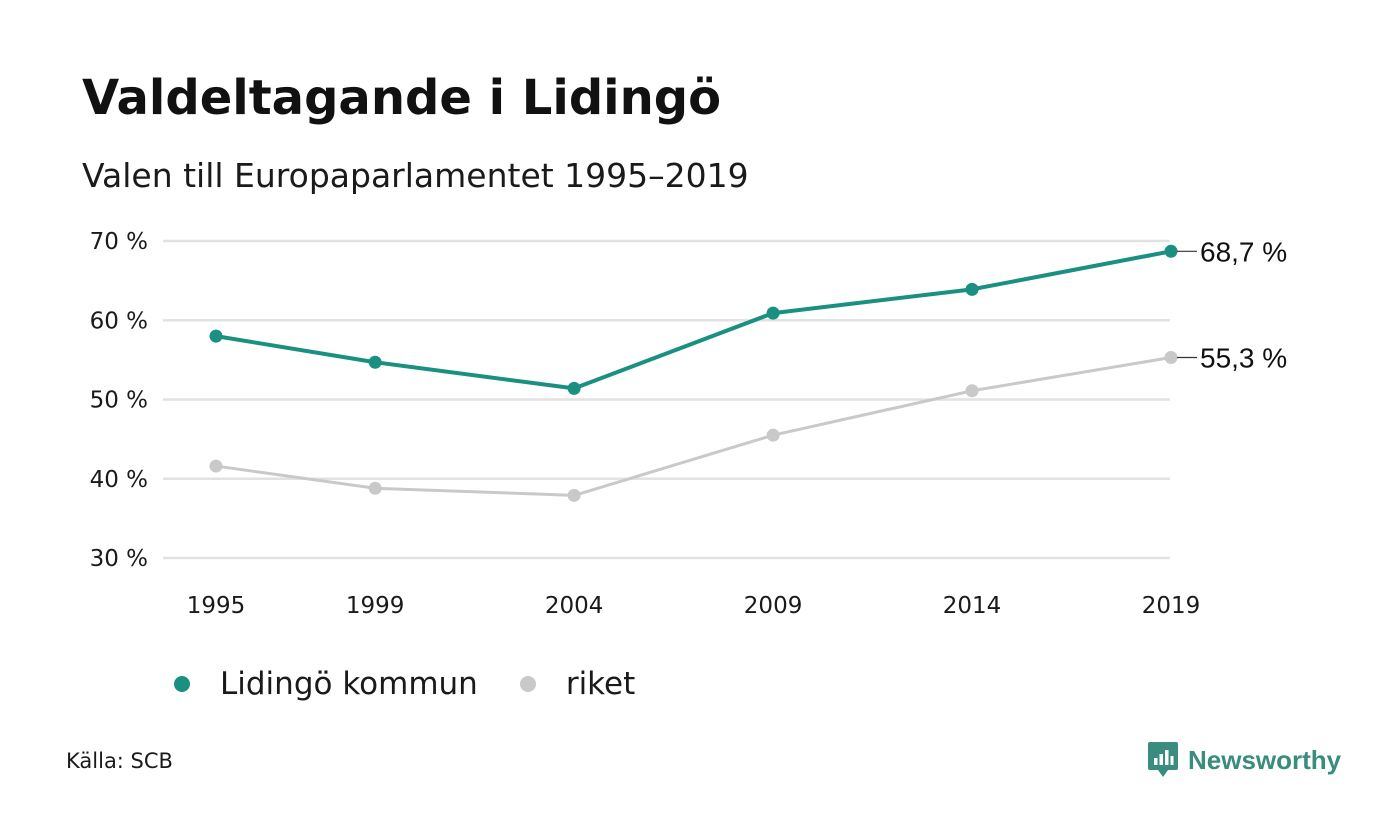 The width and height of the screenshot is (1400, 840). I want to click on y-tick-label: 70 %, so click(119, 242).